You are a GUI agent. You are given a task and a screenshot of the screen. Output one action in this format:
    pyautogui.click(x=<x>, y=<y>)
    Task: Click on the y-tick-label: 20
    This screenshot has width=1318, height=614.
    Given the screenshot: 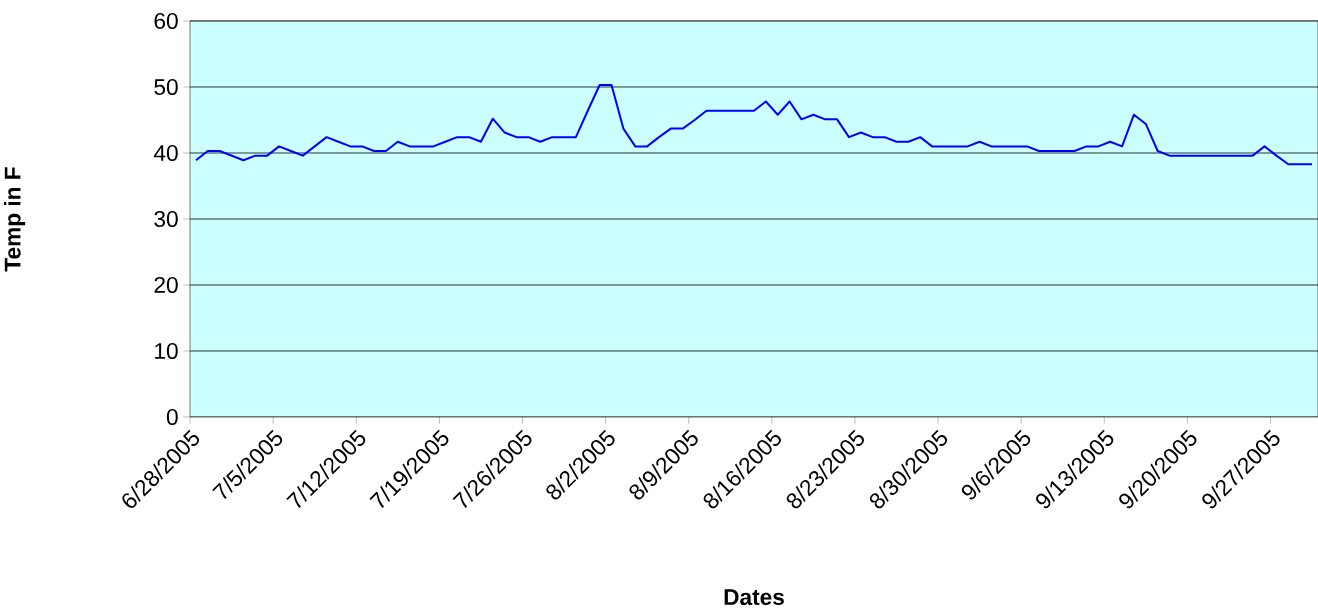 What is the action you would take?
    pyautogui.click(x=166, y=285)
    